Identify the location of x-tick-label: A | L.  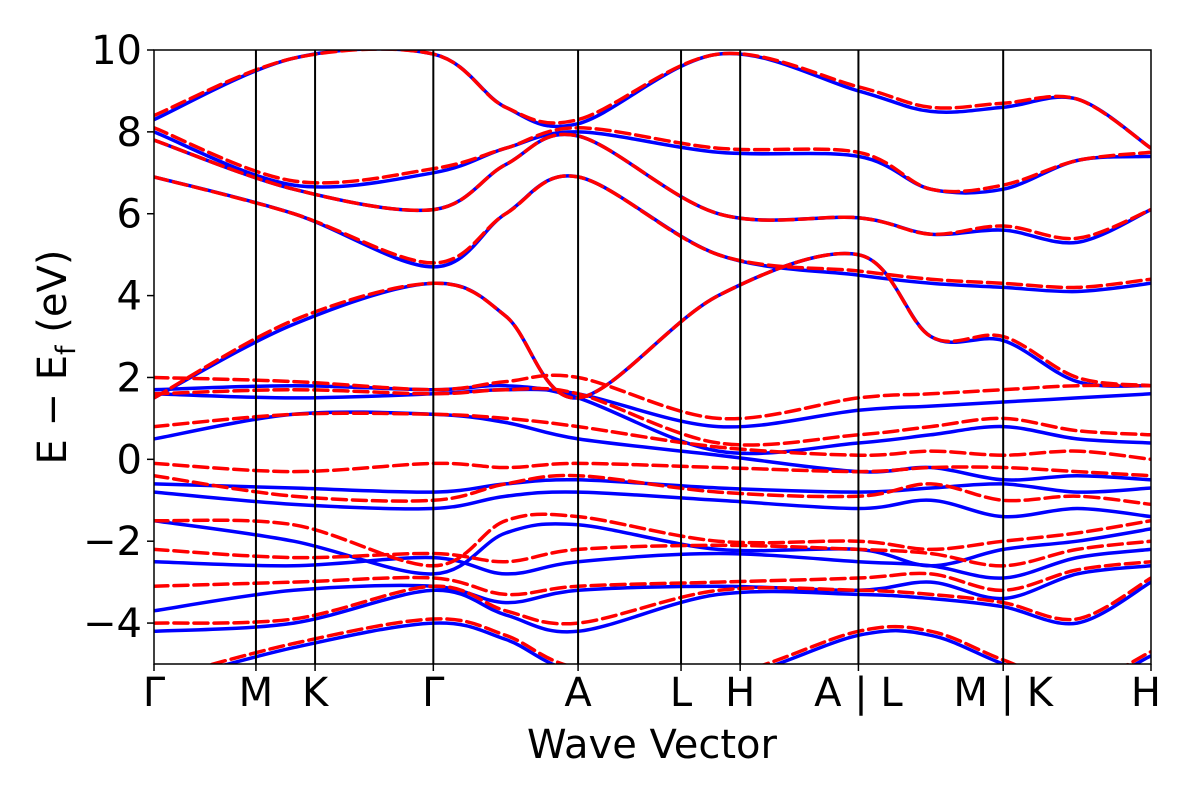
(858, 693).